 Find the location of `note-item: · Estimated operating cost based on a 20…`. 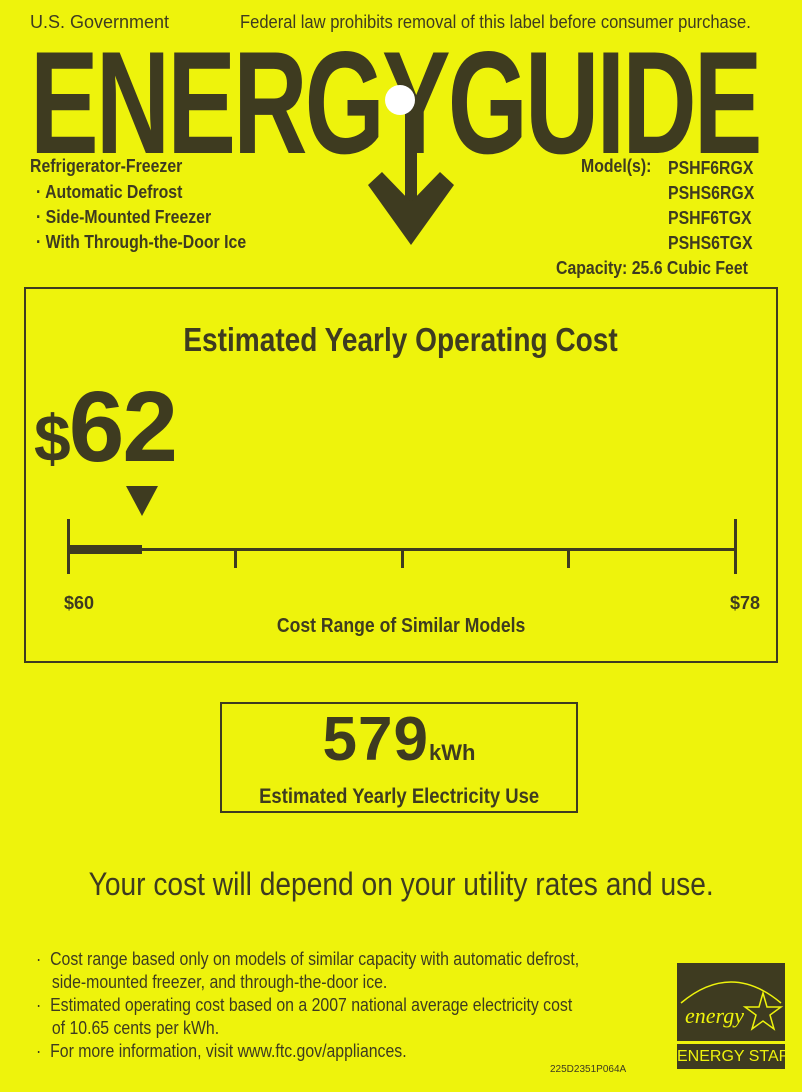

note-item: · Estimated operating cost based on a 20… is located at coordinates (304, 1005).